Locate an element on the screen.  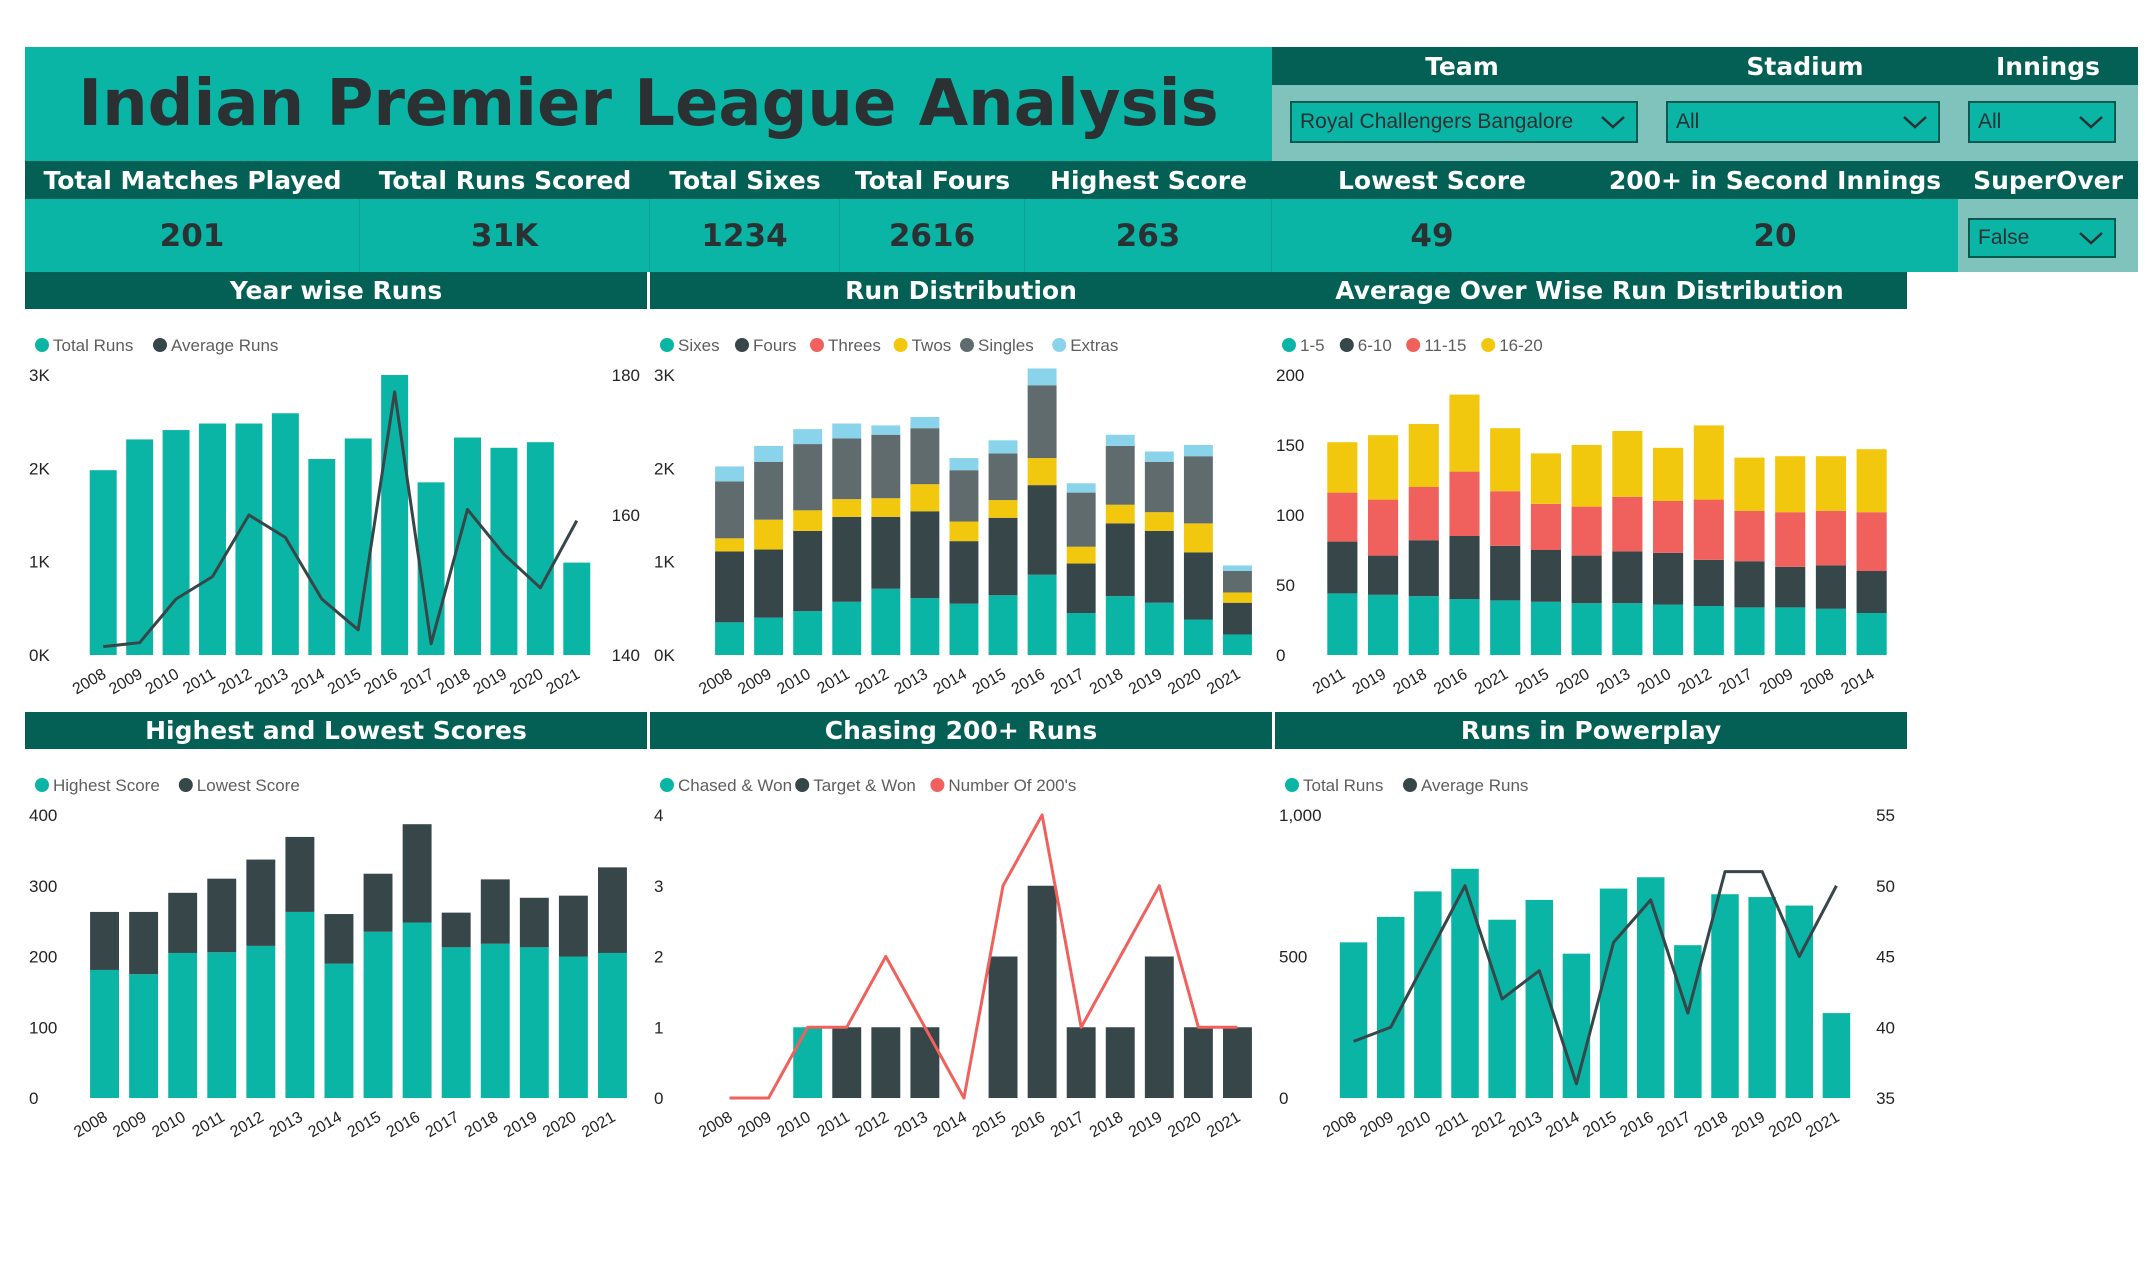
legend-marker-target-won is located at coordinates (802, 785).